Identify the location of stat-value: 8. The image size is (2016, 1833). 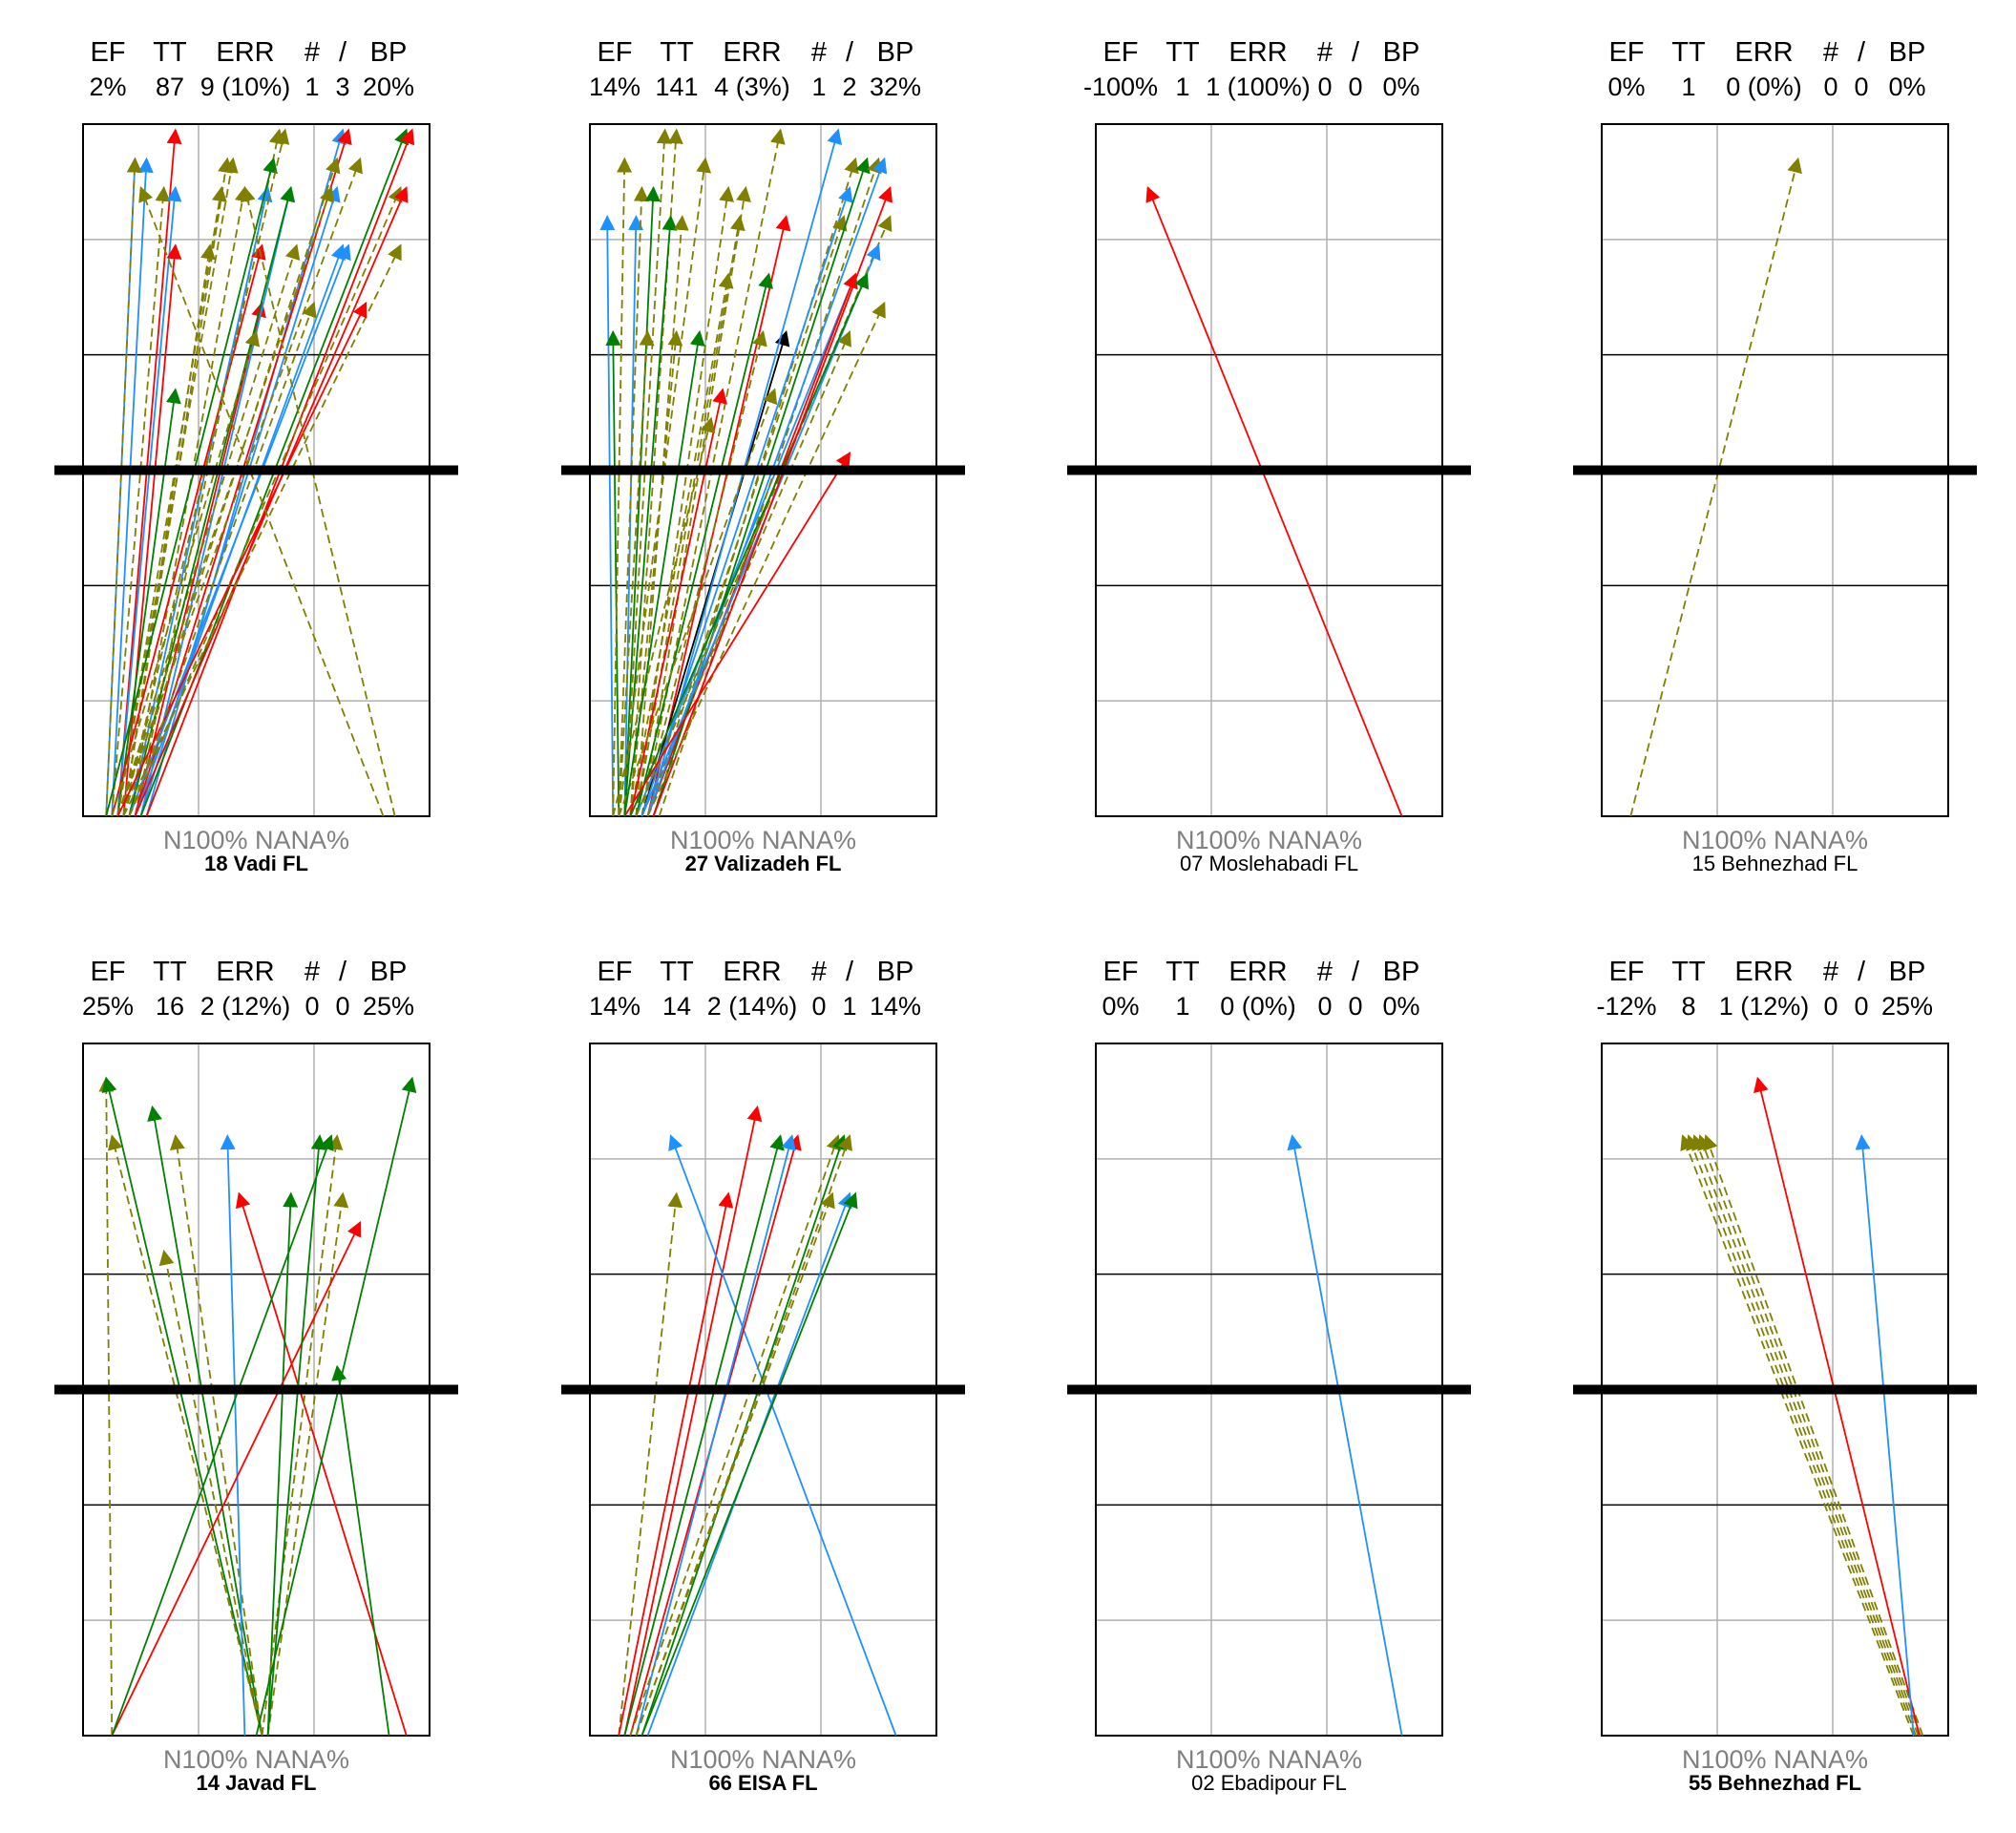
(1688, 1007).